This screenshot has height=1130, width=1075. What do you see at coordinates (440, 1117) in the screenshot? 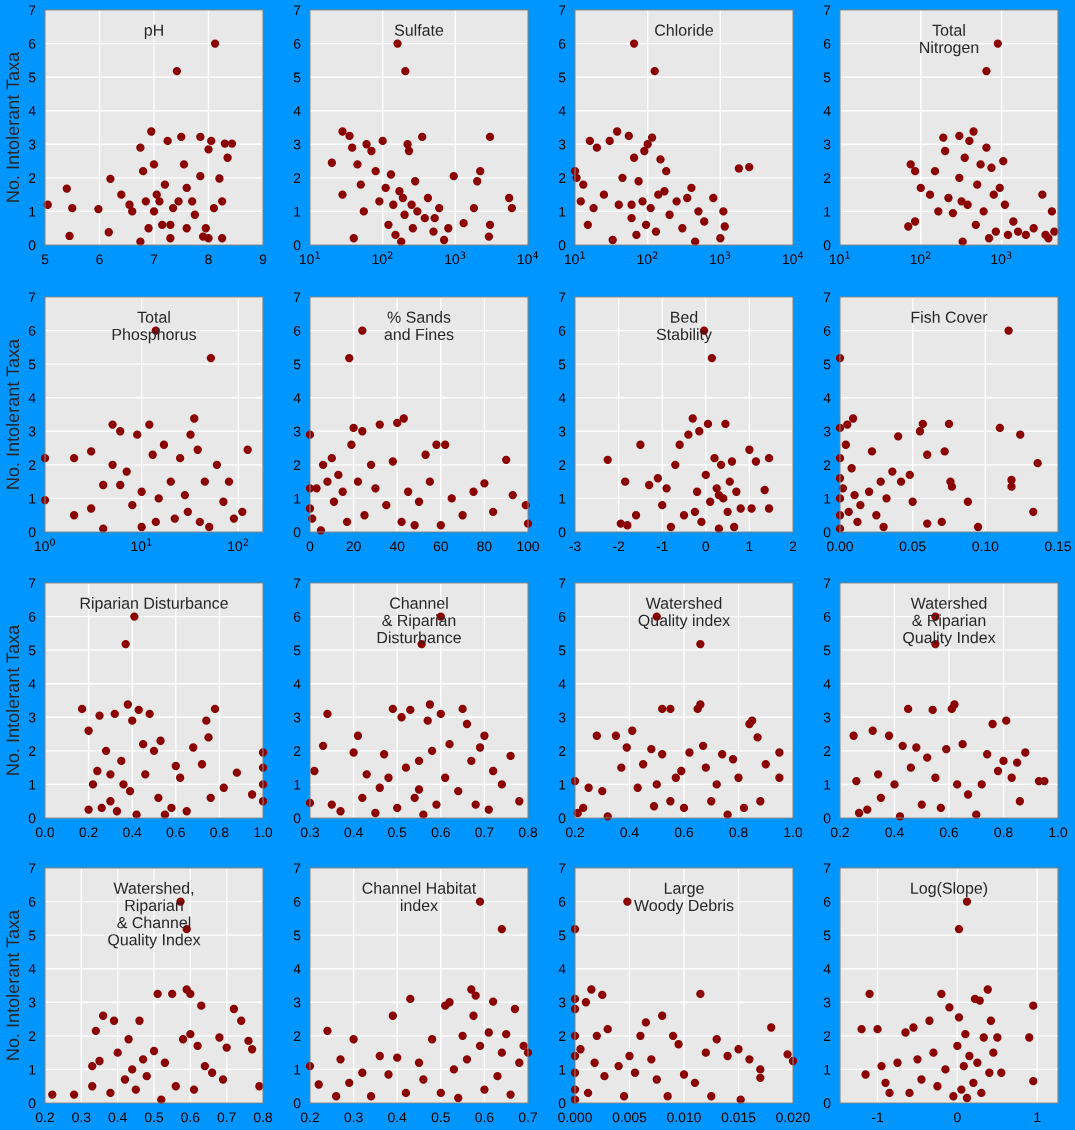
I see `x-tick-label: 0.5` at bounding box center [440, 1117].